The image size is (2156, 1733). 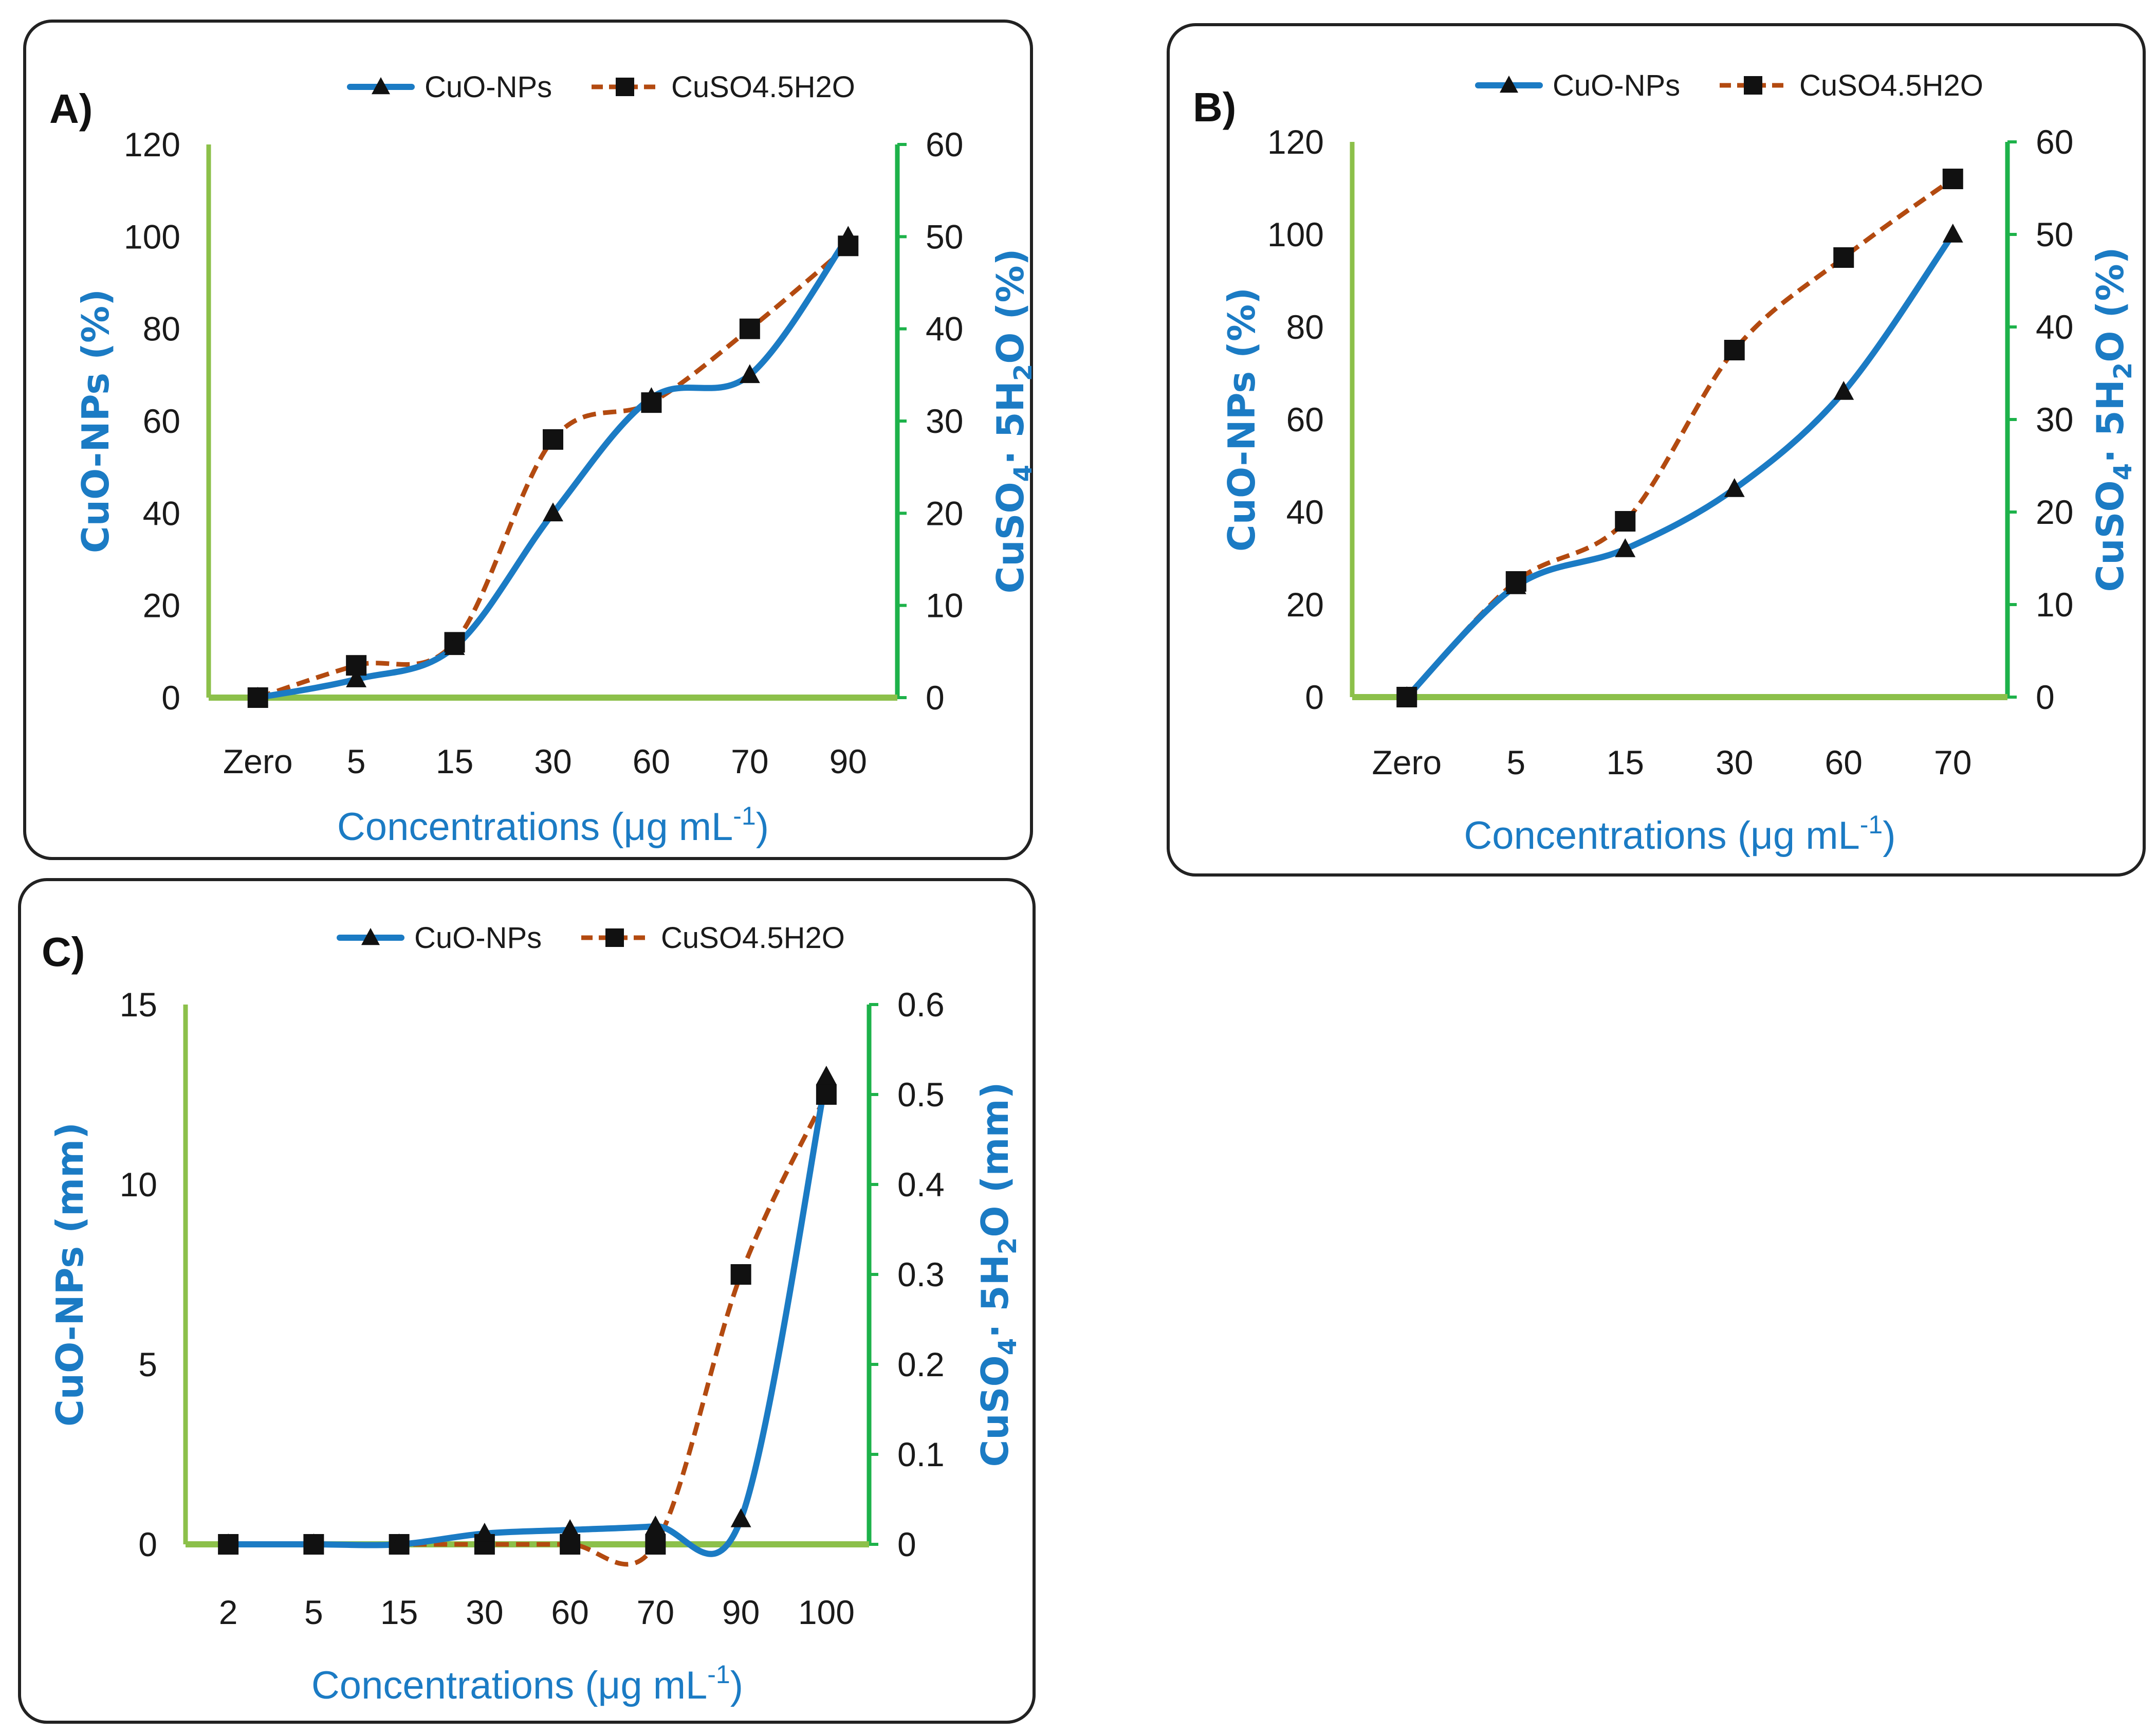 I want to click on x-title-superscript: -1, so click(x=744, y=815).